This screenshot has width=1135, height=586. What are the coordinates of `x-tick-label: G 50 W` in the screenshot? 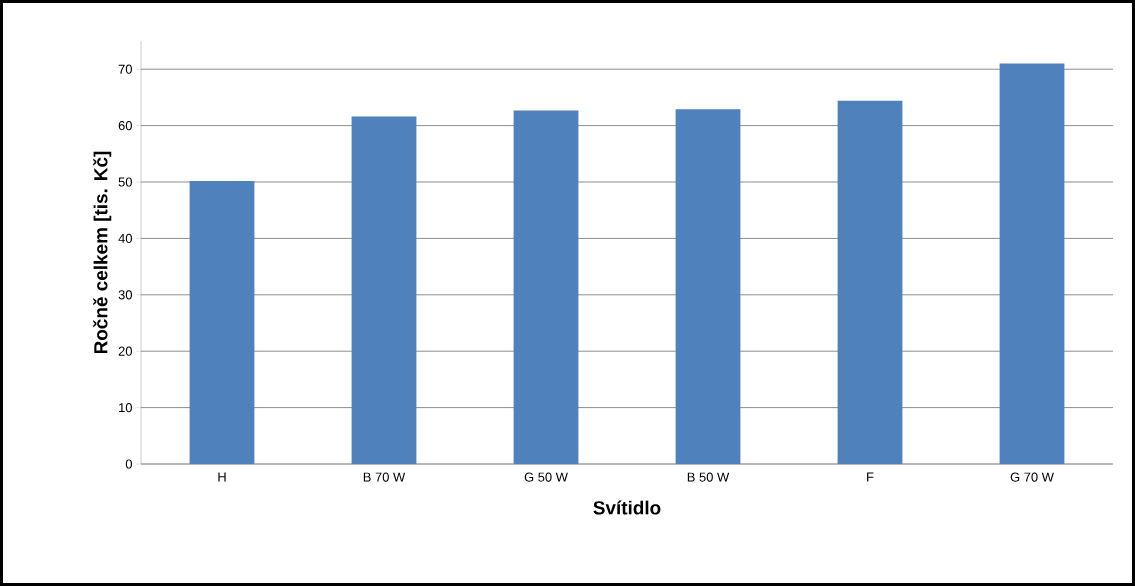 It's located at (546, 477).